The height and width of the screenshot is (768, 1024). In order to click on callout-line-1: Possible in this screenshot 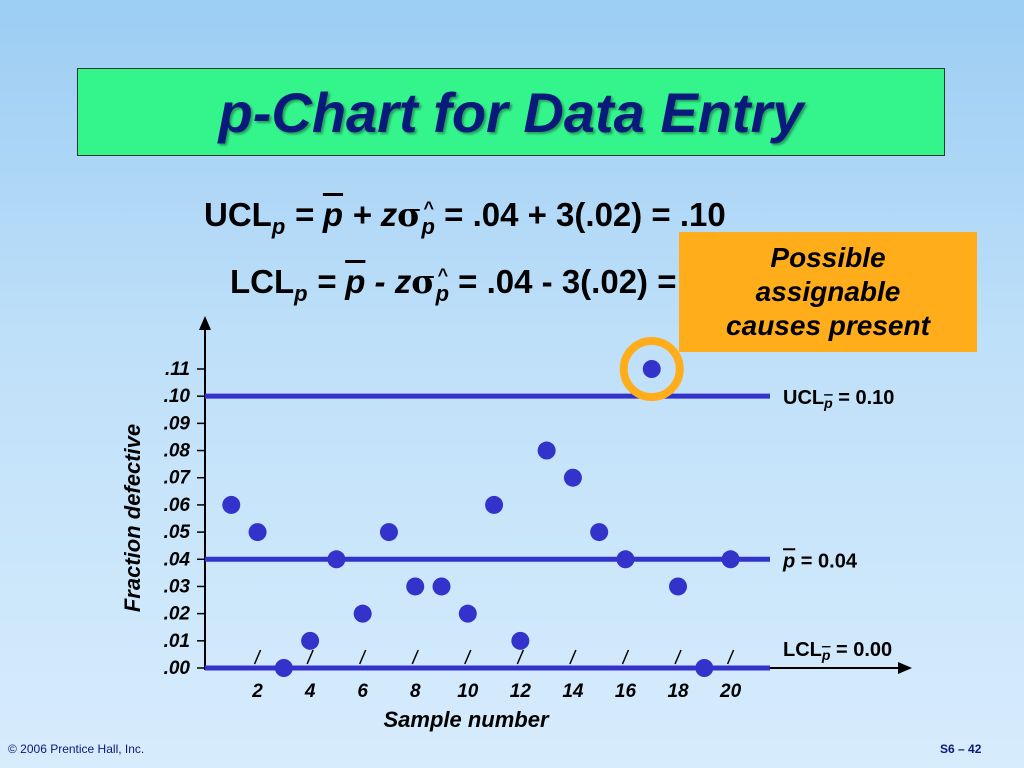, I will do `click(828, 257)`.